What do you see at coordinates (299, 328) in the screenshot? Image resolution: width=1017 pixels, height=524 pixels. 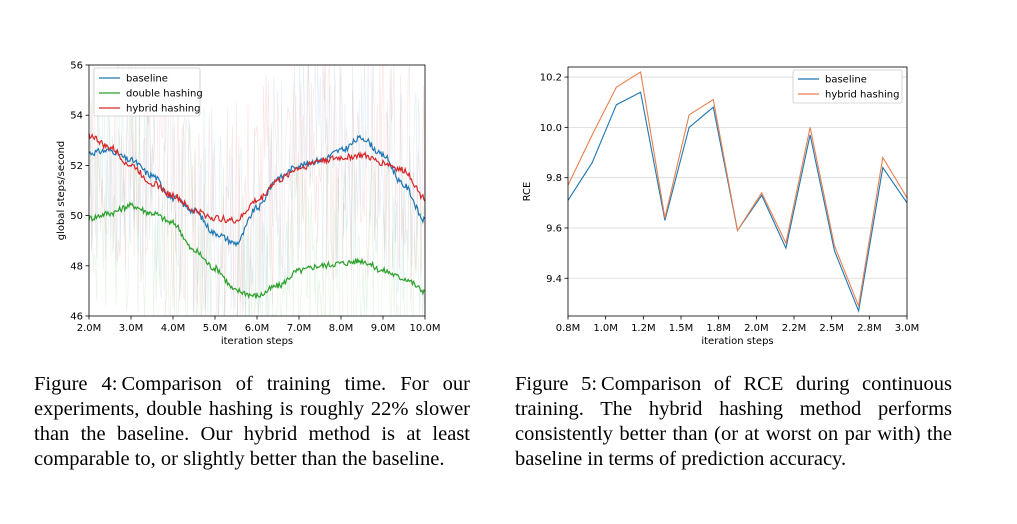 I see `x-tick-label: 7.0M` at bounding box center [299, 328].